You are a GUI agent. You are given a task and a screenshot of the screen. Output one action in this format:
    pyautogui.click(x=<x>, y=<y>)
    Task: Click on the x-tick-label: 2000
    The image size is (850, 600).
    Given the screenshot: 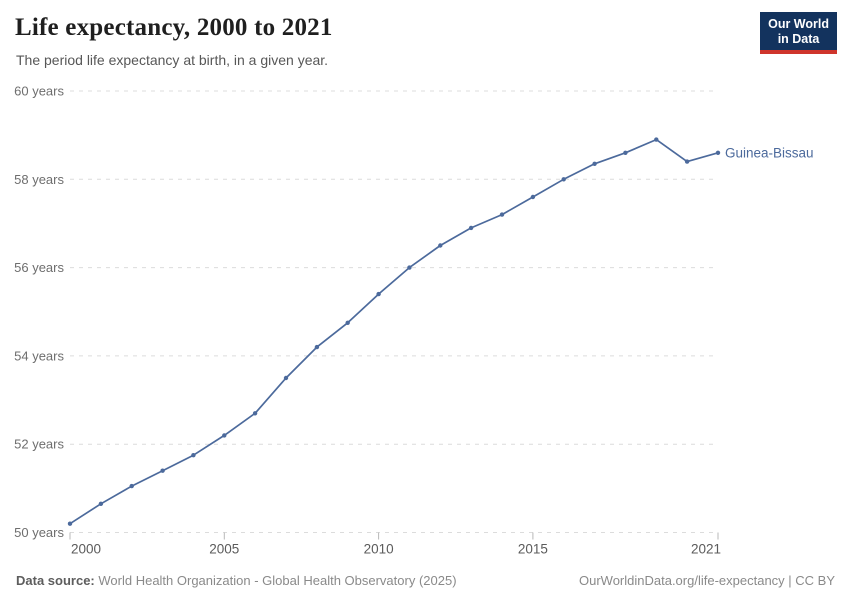 What is the action you would take?
    pyautogui.click(x=86, y=549)
    